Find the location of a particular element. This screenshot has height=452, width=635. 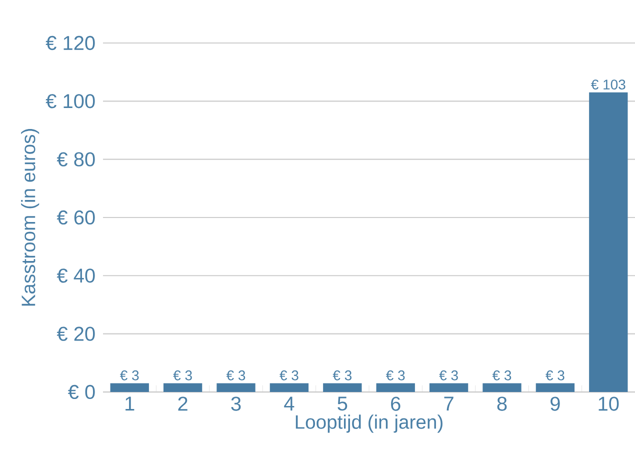

x-tick-label: 9 is located at coordinates (555, 403).